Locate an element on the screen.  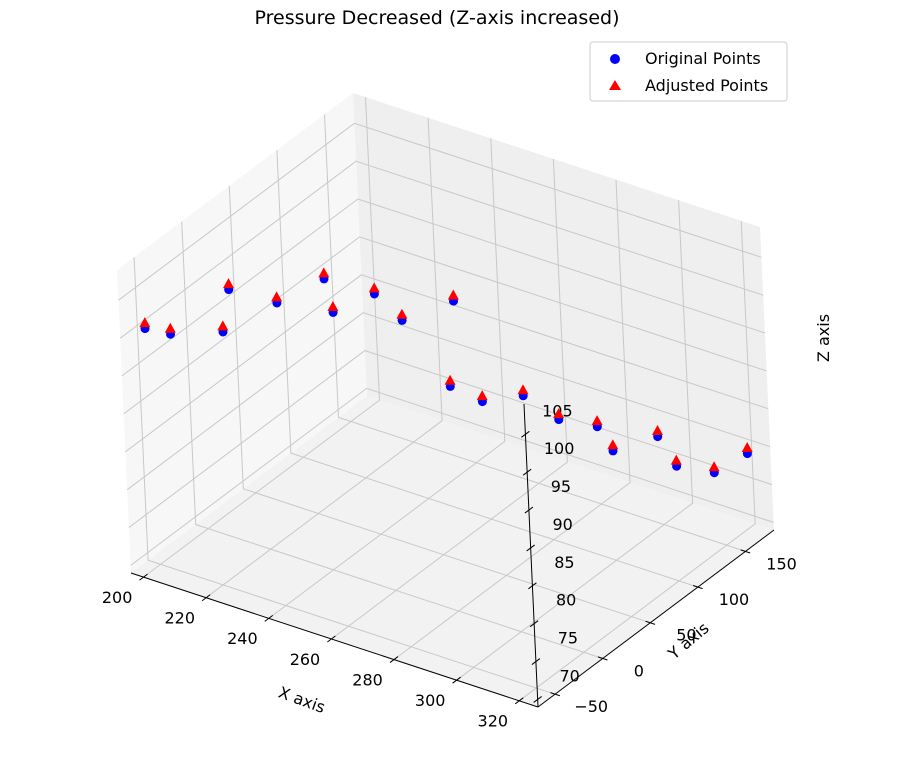
x-tick-label: 280 is located at coordinates (367, 679).